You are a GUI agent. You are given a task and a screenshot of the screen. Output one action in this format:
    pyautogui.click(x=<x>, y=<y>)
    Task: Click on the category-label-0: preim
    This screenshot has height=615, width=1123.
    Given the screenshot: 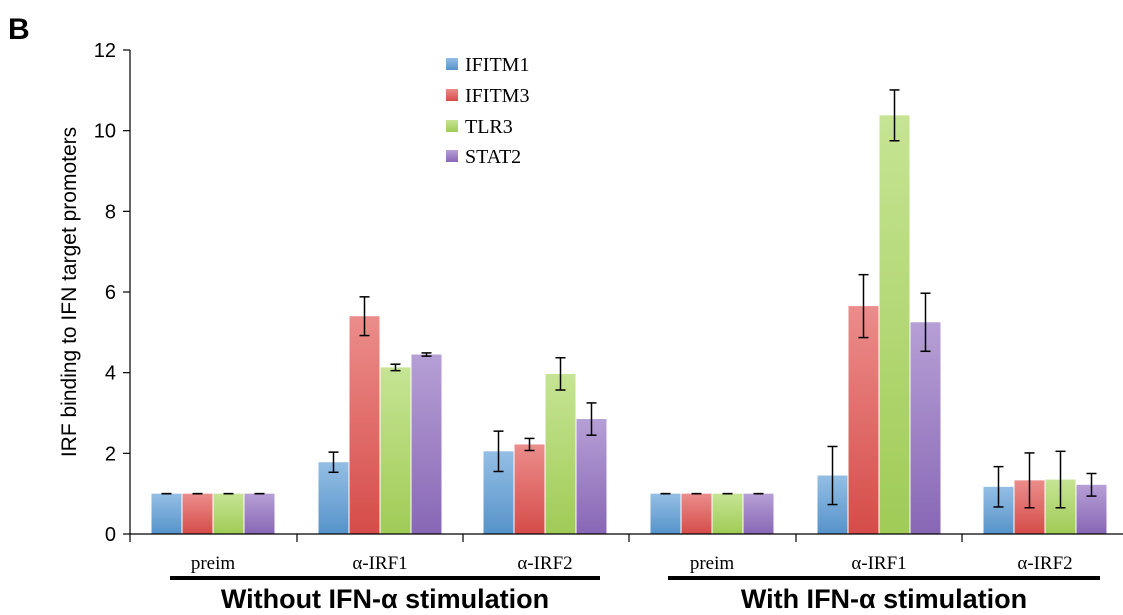 What is the action you would take?
    pyautogui.click(x=213, y=563)
    